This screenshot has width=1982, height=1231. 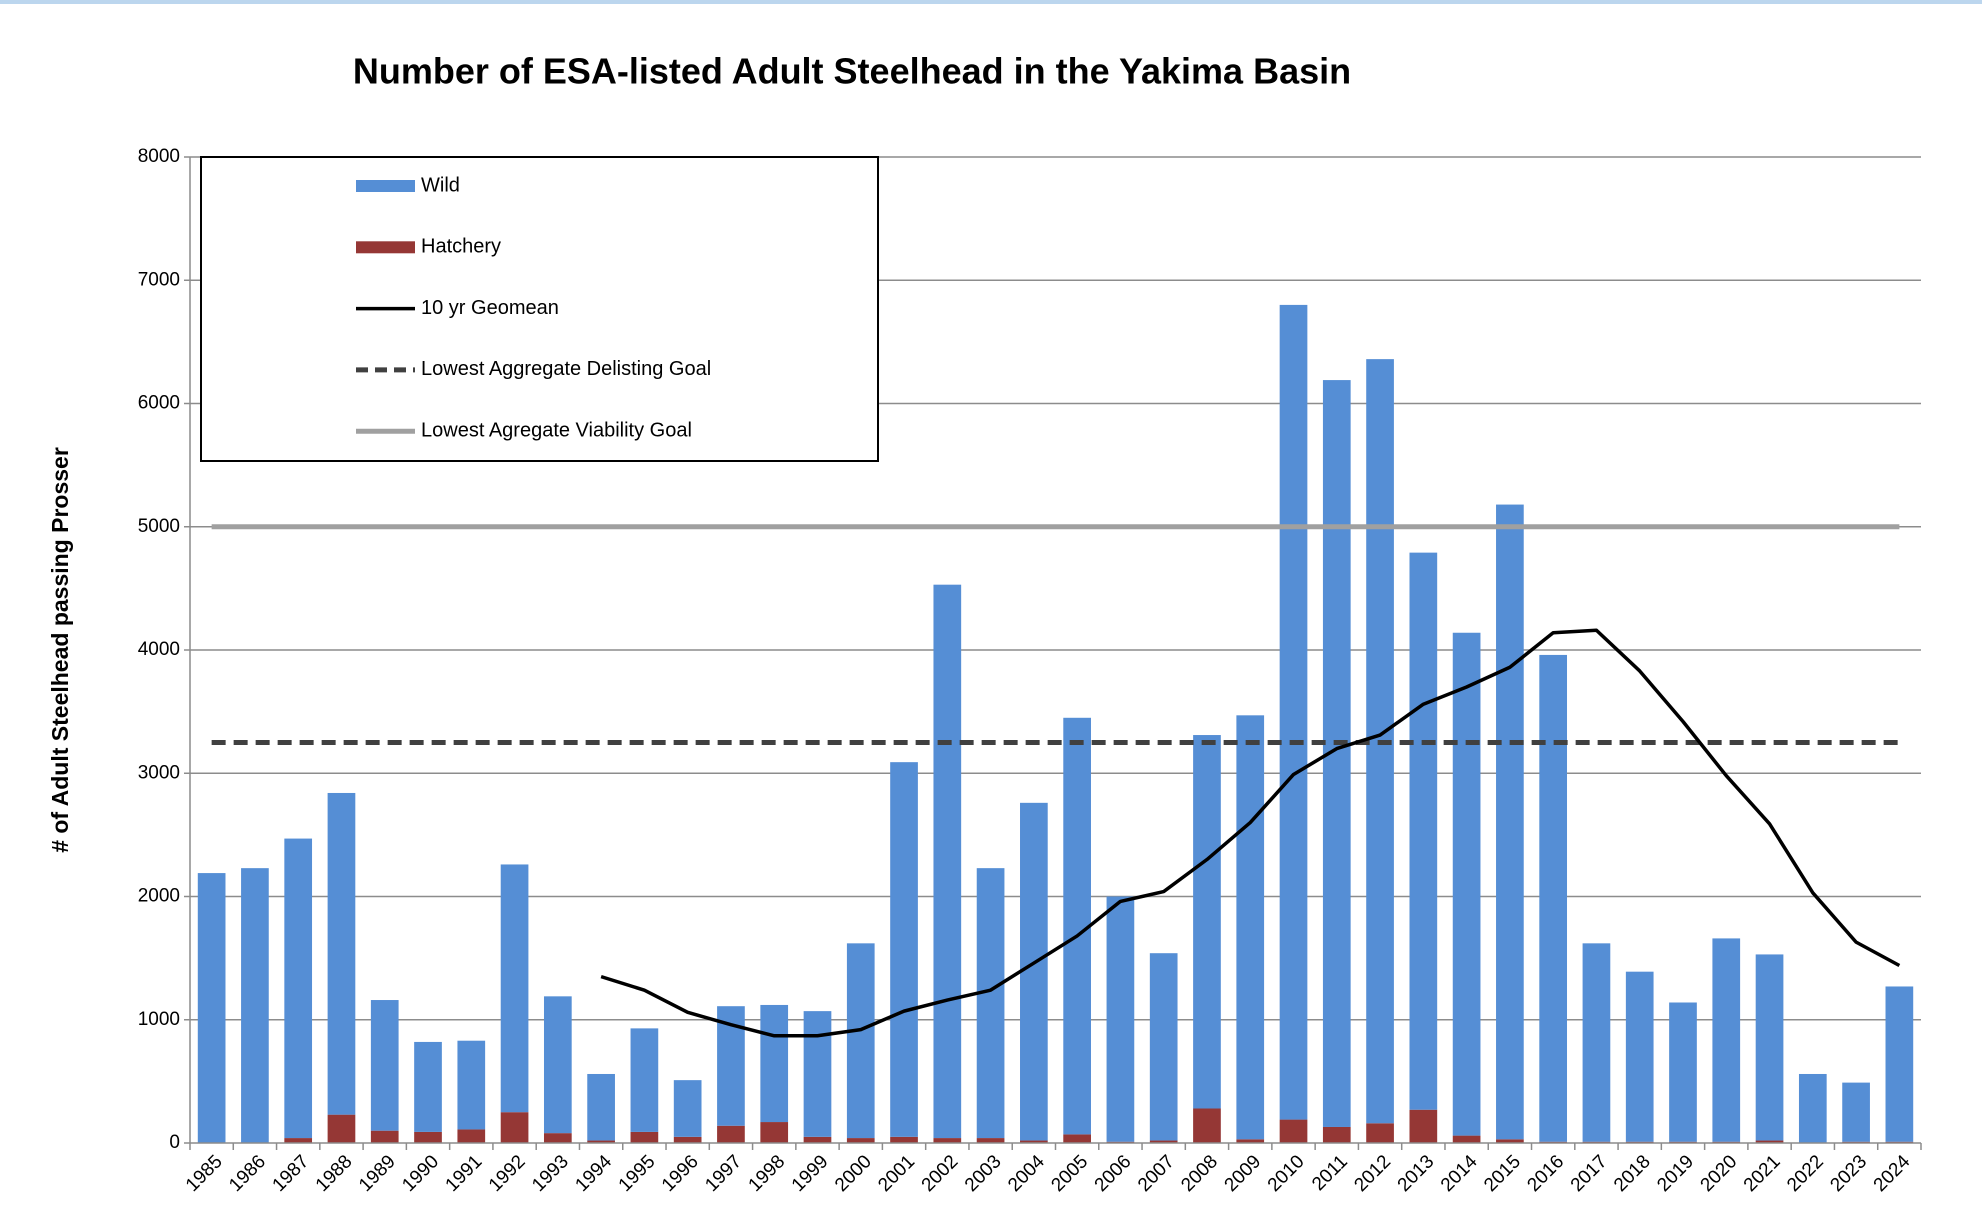 What do you see at coordinates (1502, 1173) in the screenshot?
I see `x-tick-label: 2015` at bounding box center [1502, 1173].